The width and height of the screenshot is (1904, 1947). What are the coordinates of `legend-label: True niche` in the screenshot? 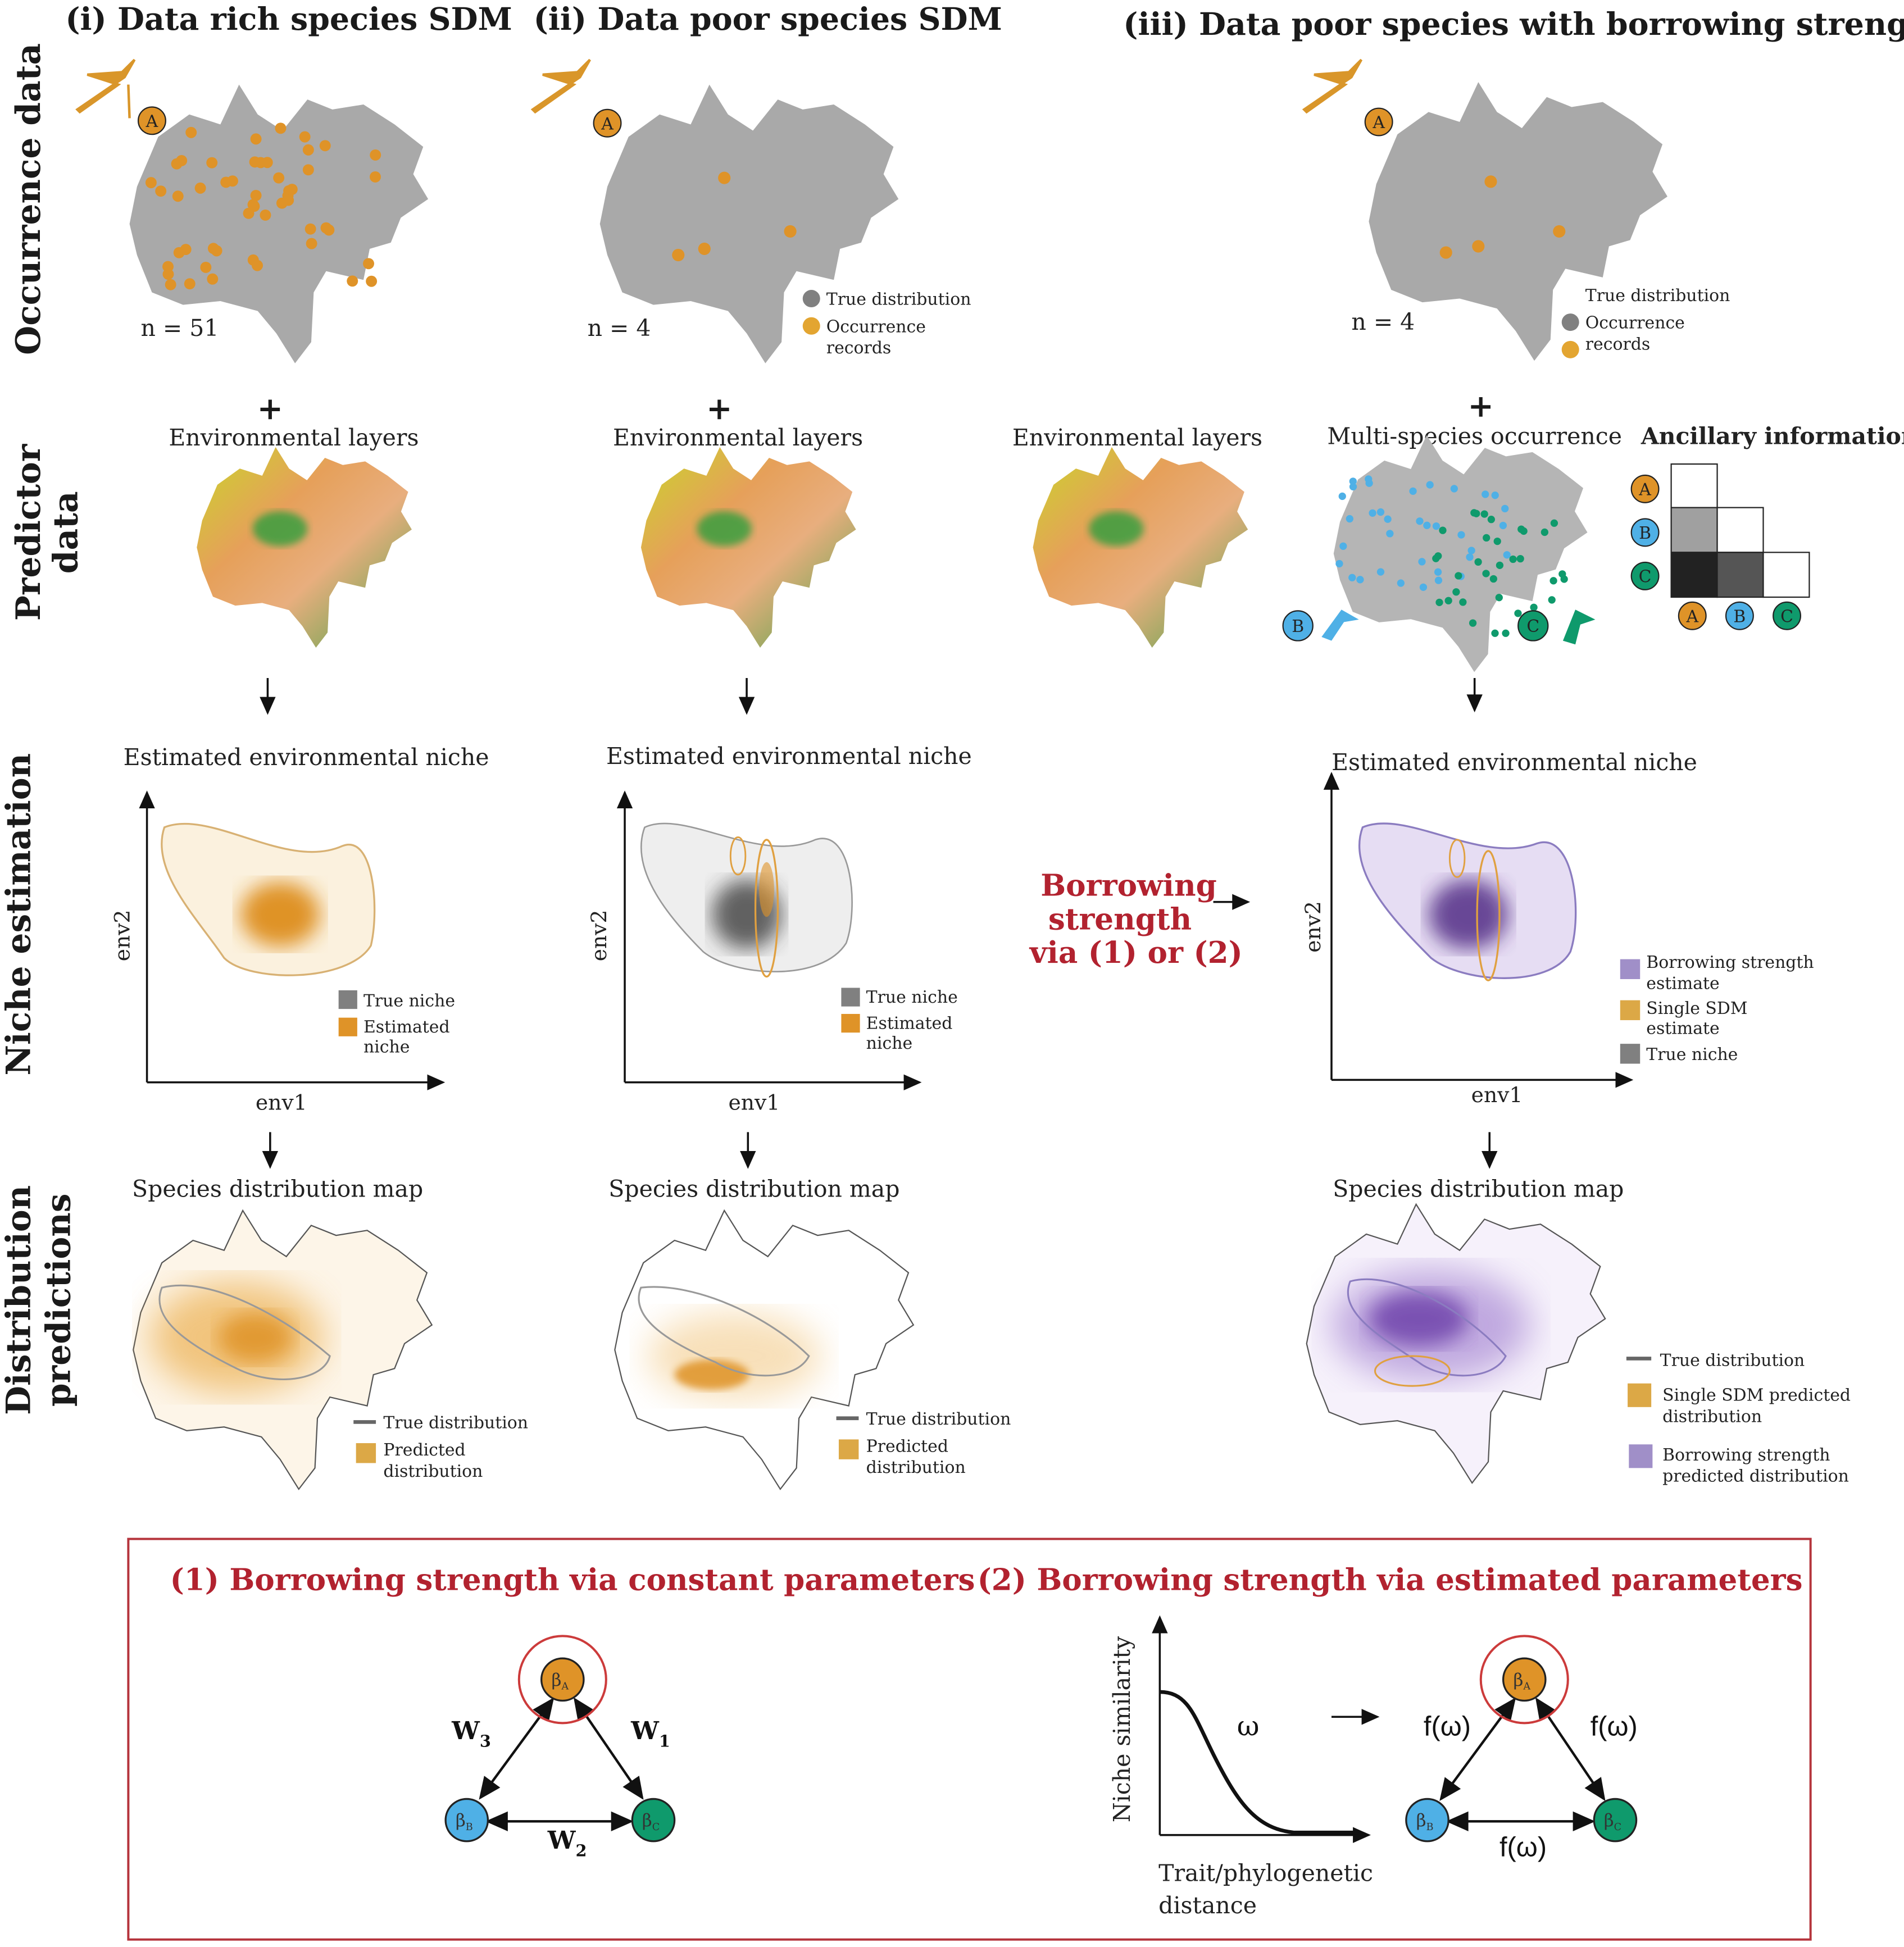 It's located at (1692, 1055).